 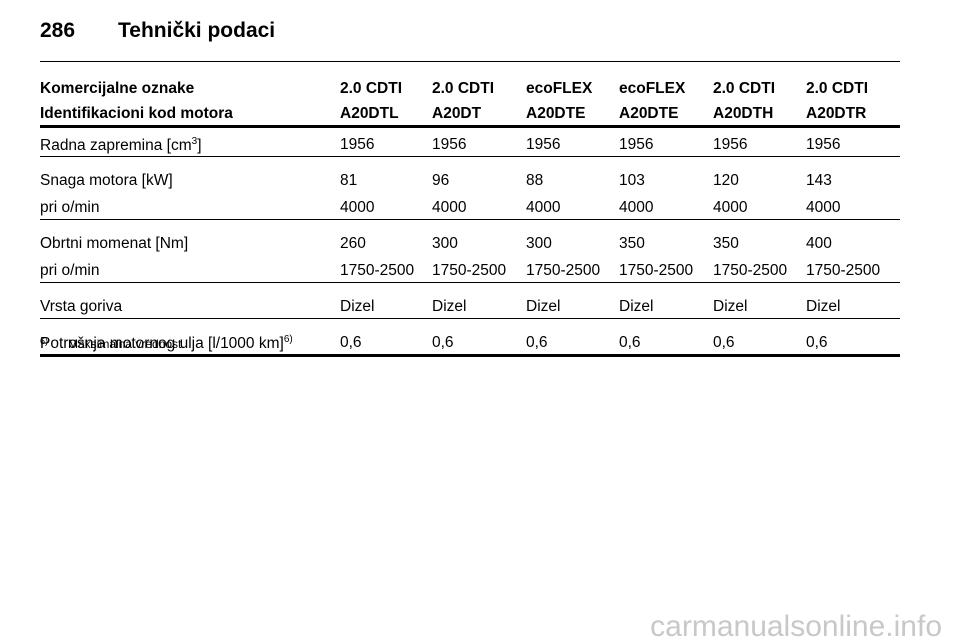 What do you see at coordinates (349, 180) in the screenshot?
I see `value-cell: 81` at bounding box center [349, 180].